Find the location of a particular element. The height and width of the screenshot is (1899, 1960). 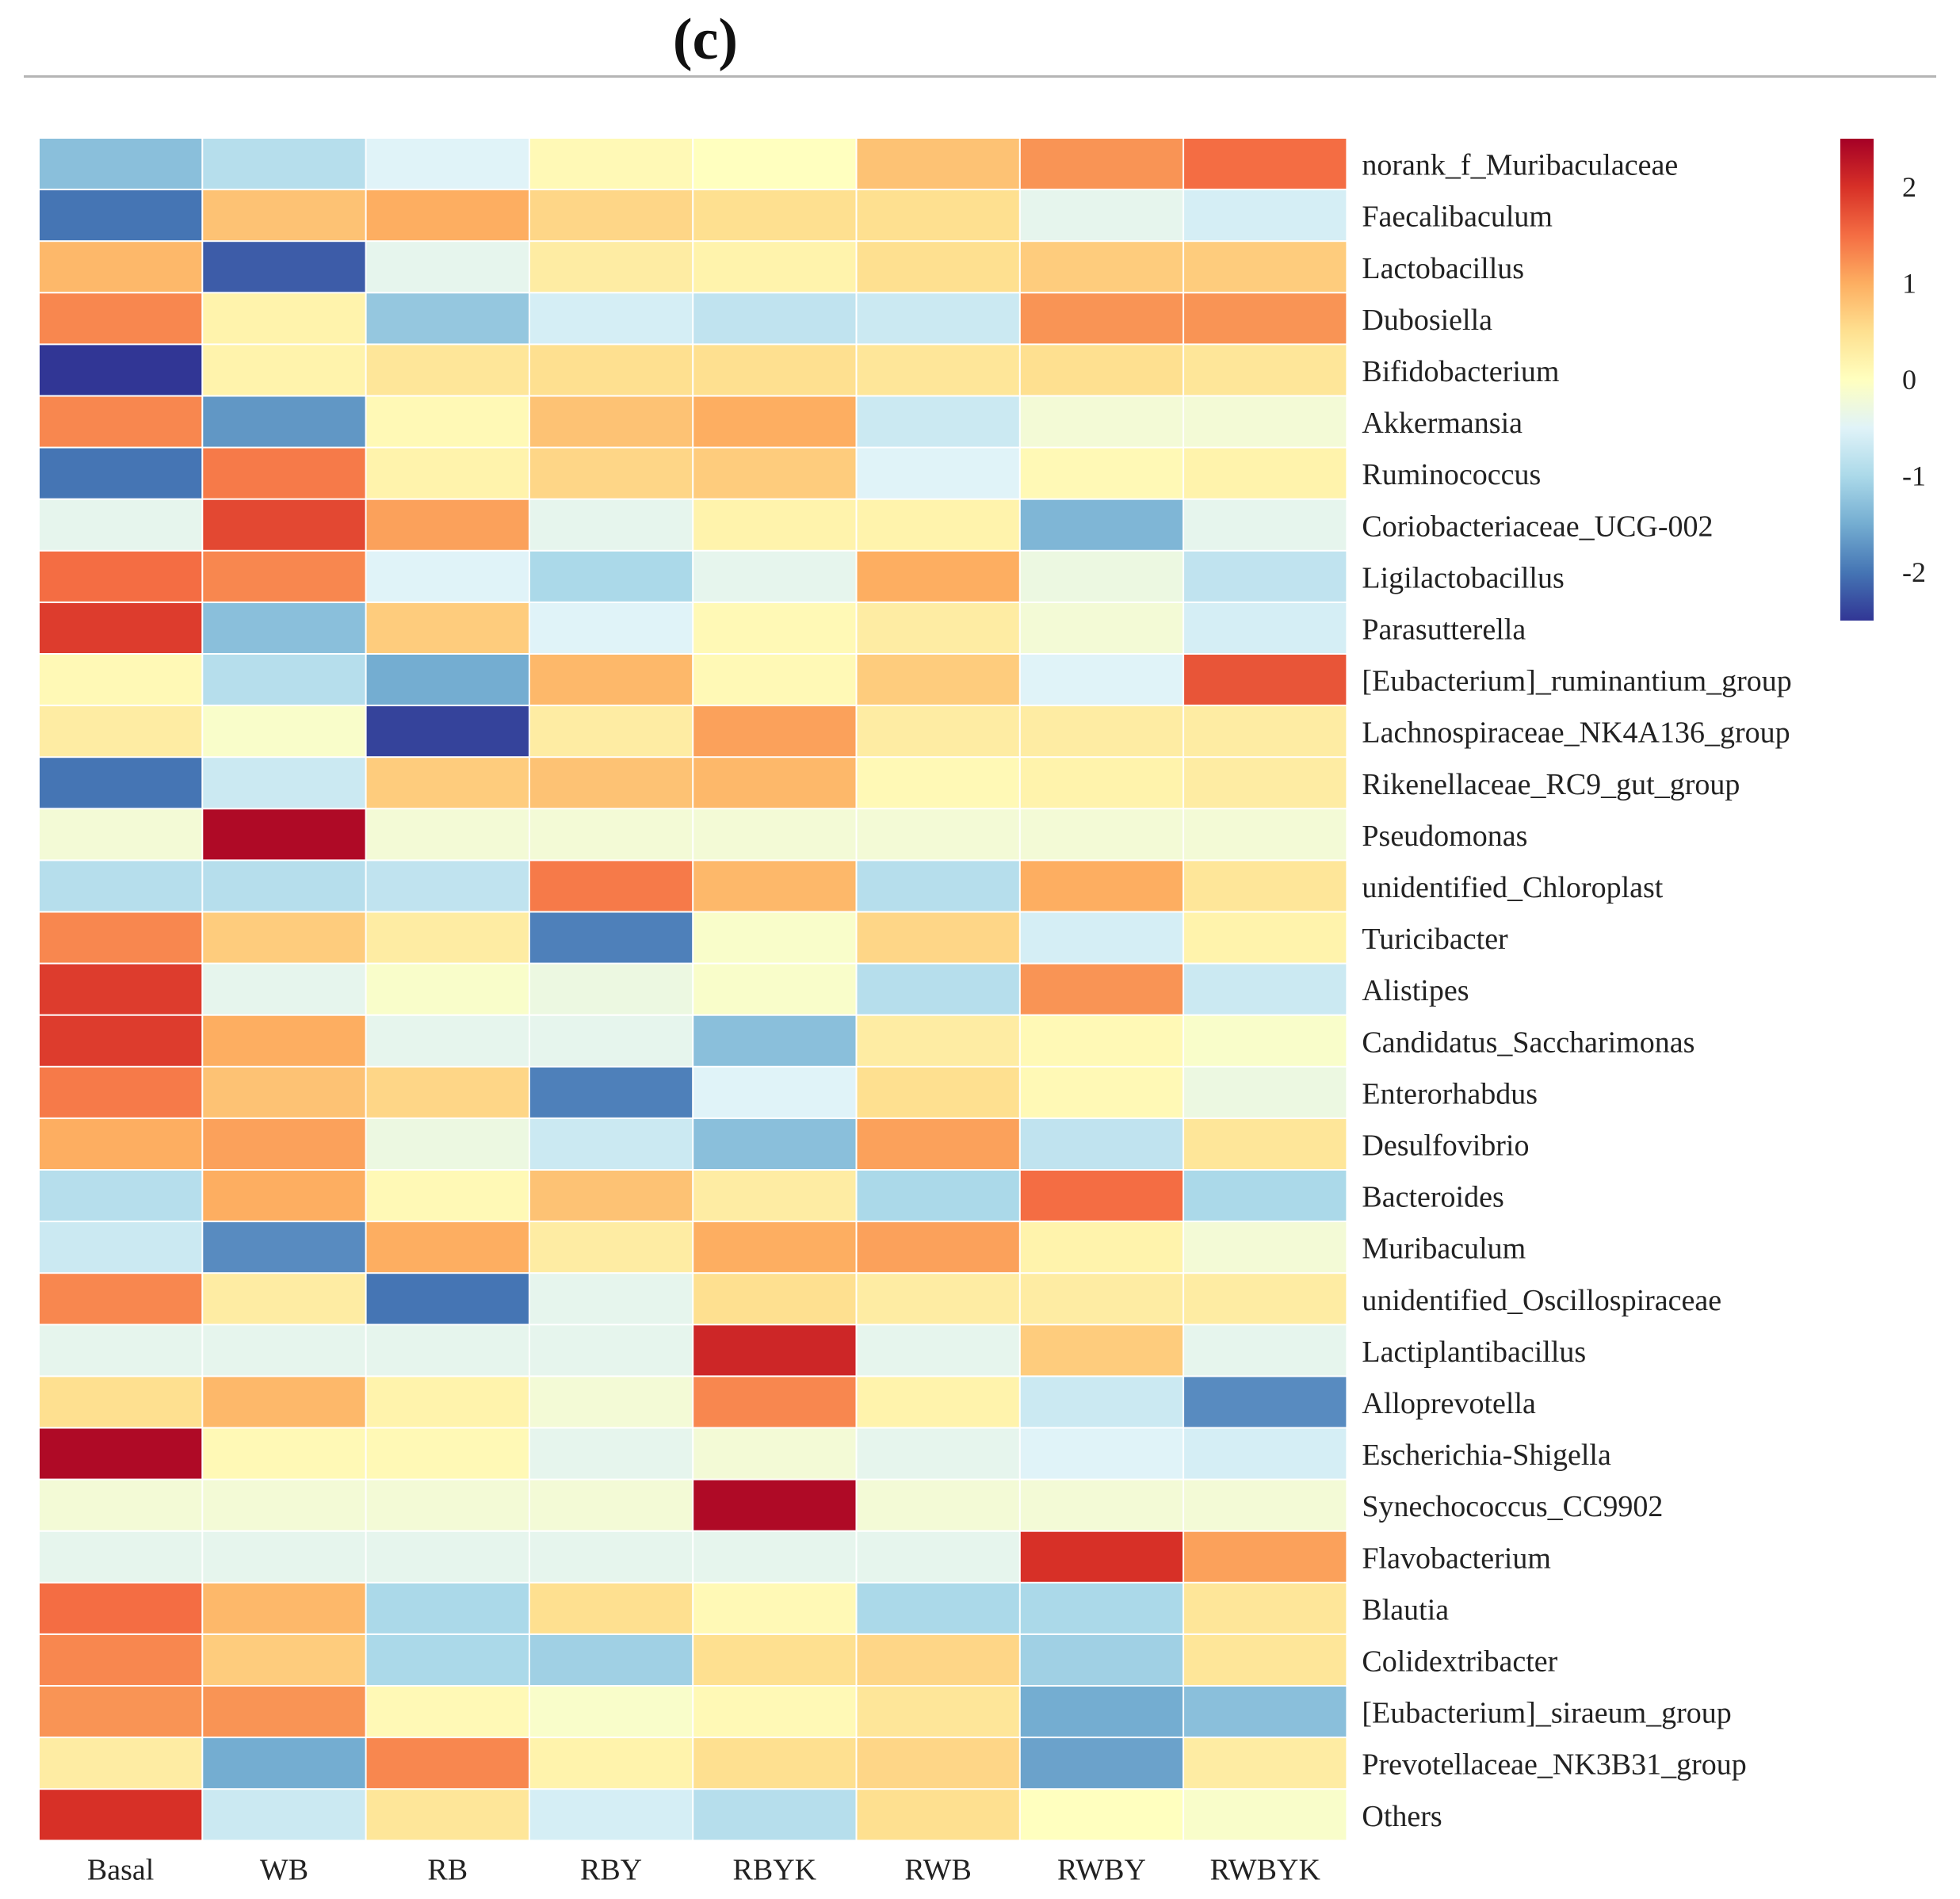

column-label: RBYK is located at coordinates (775, 1870).